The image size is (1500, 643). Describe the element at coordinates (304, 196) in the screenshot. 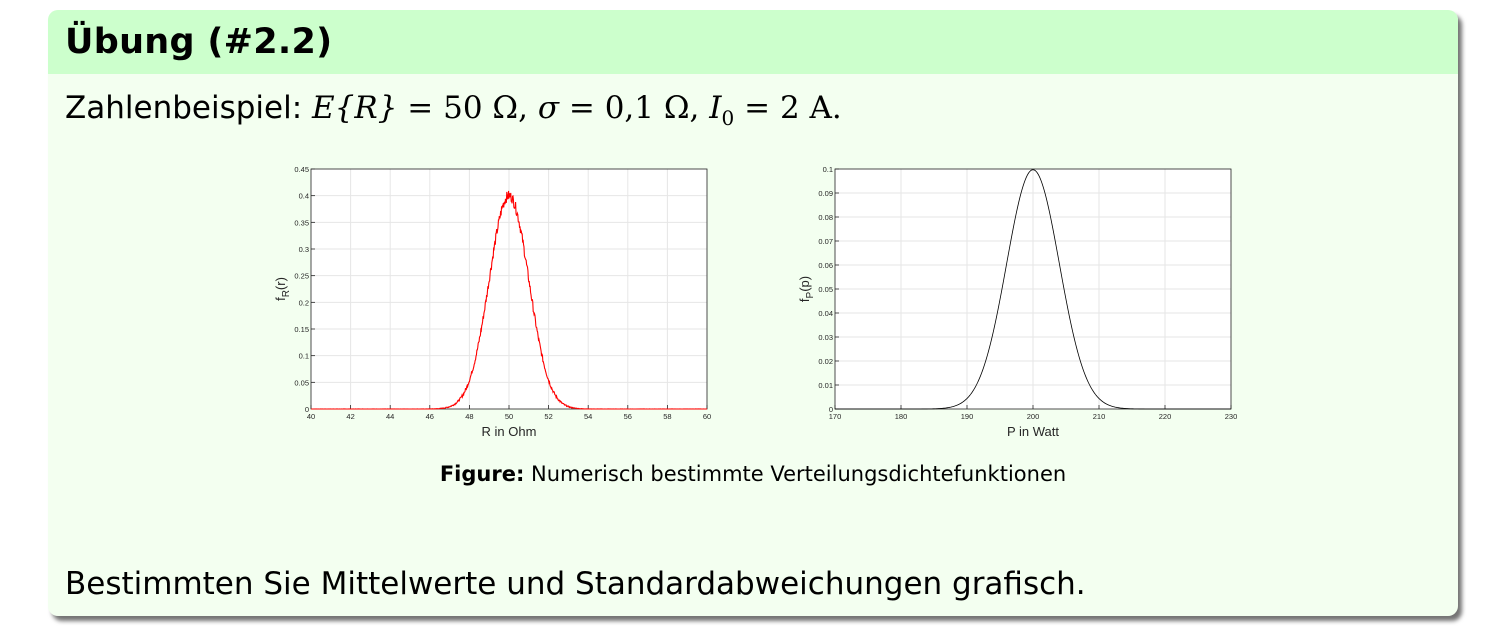

I see `y-tick-label: 0.4` at that location.